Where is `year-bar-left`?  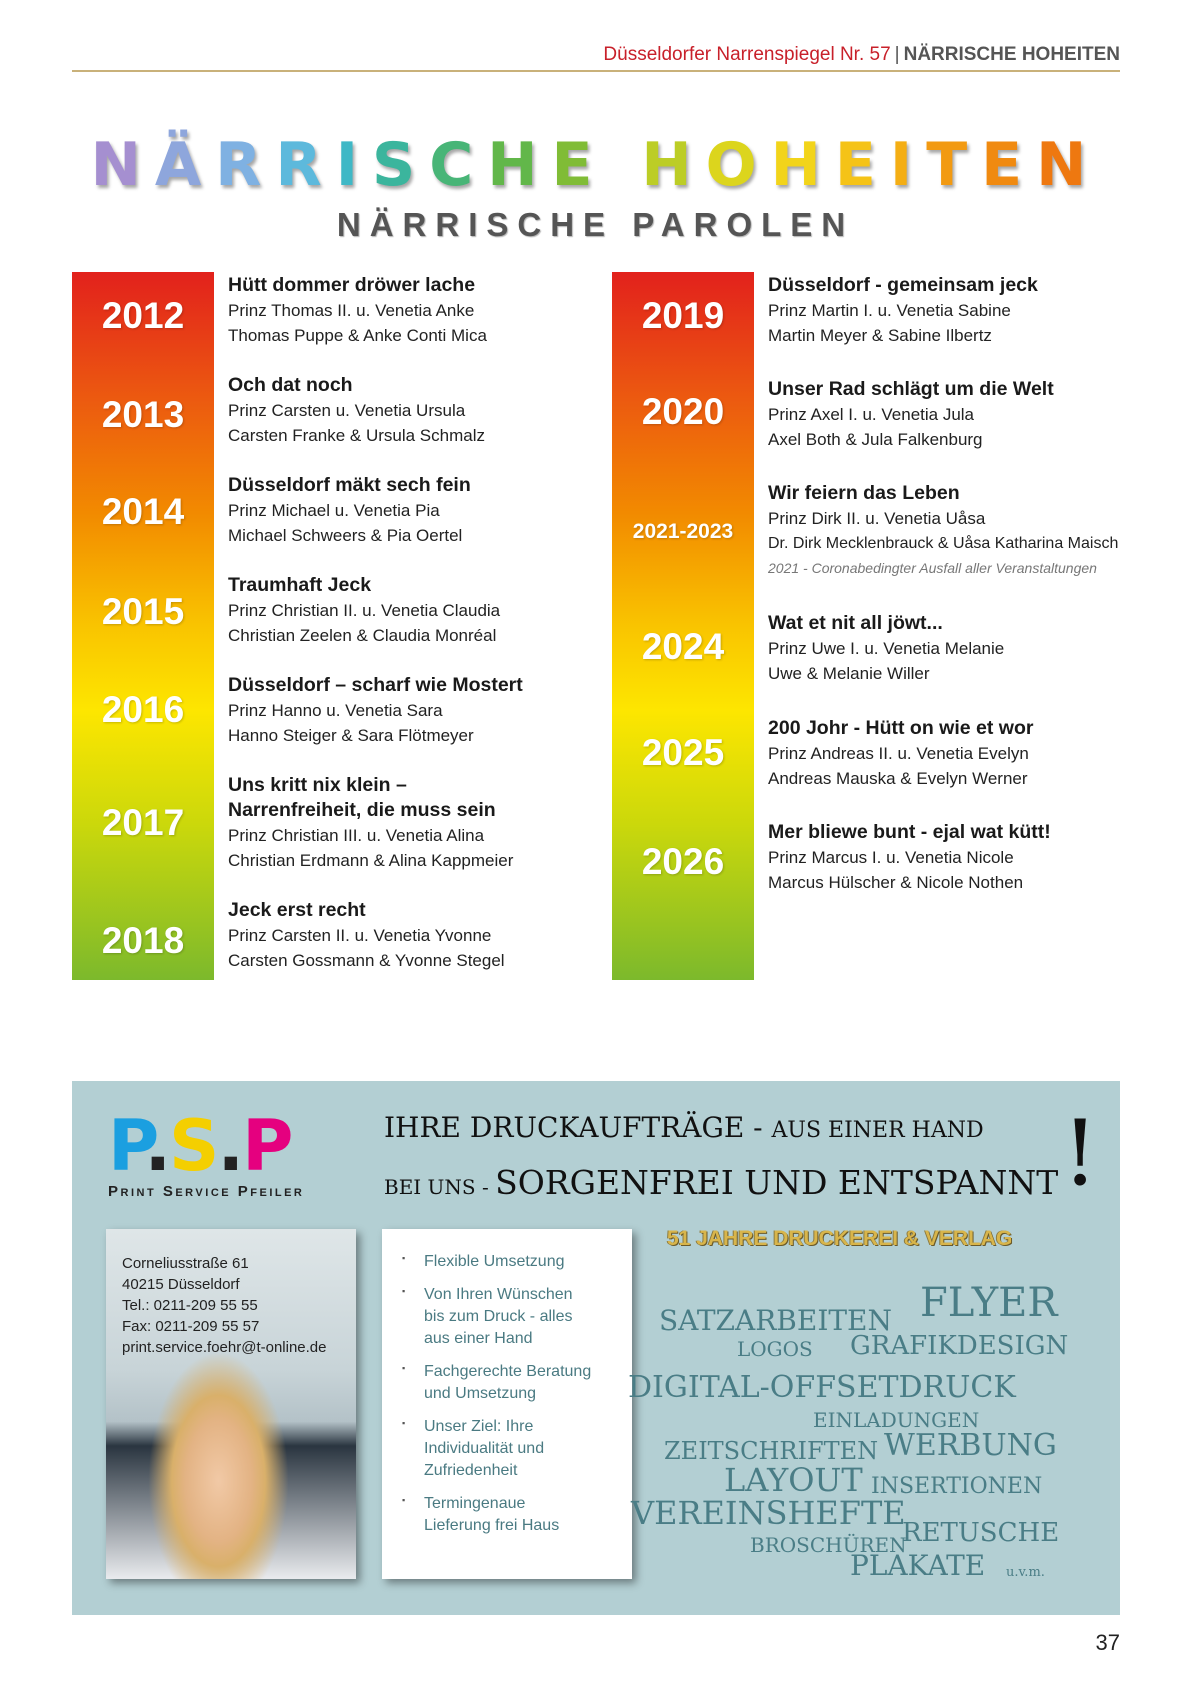
year-bar-left is located at coordinates (143, 626).